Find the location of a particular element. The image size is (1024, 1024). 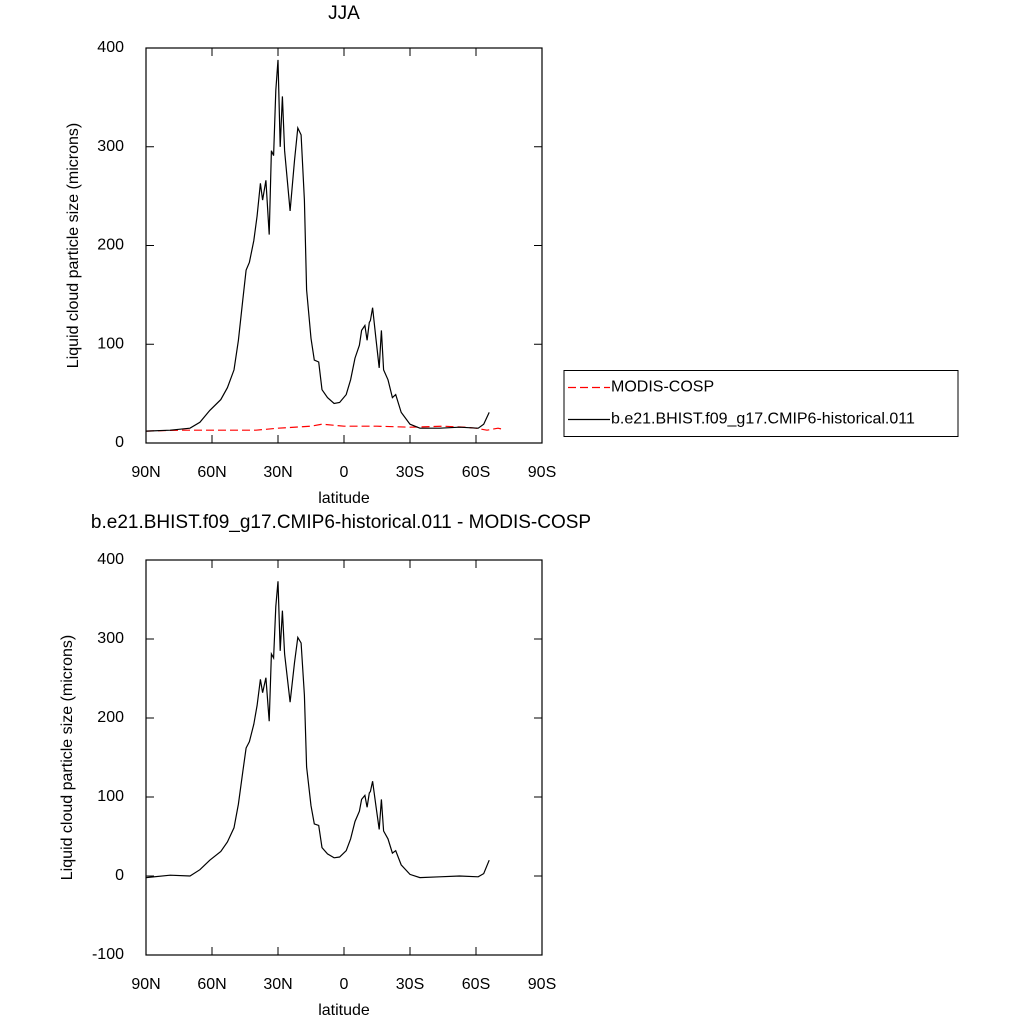

legend-label: b.e21.BHIST.f09_g17.CMIP6-historical.011 is located at coordinates (763, 419).